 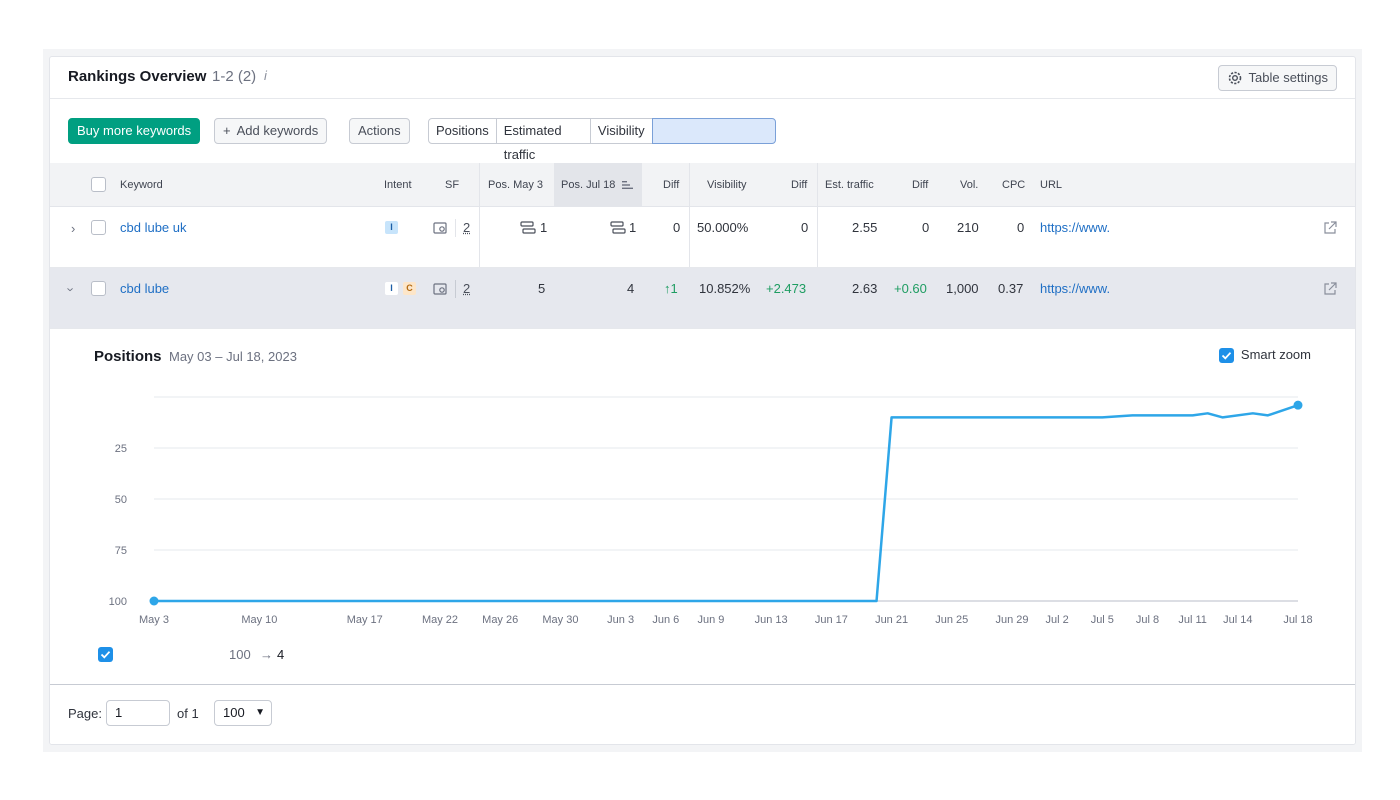 What do you see at coordinates (865, 227) in the screenshot?
I see `est-traffic-value: 2.55` at bounding box center [865, 227].